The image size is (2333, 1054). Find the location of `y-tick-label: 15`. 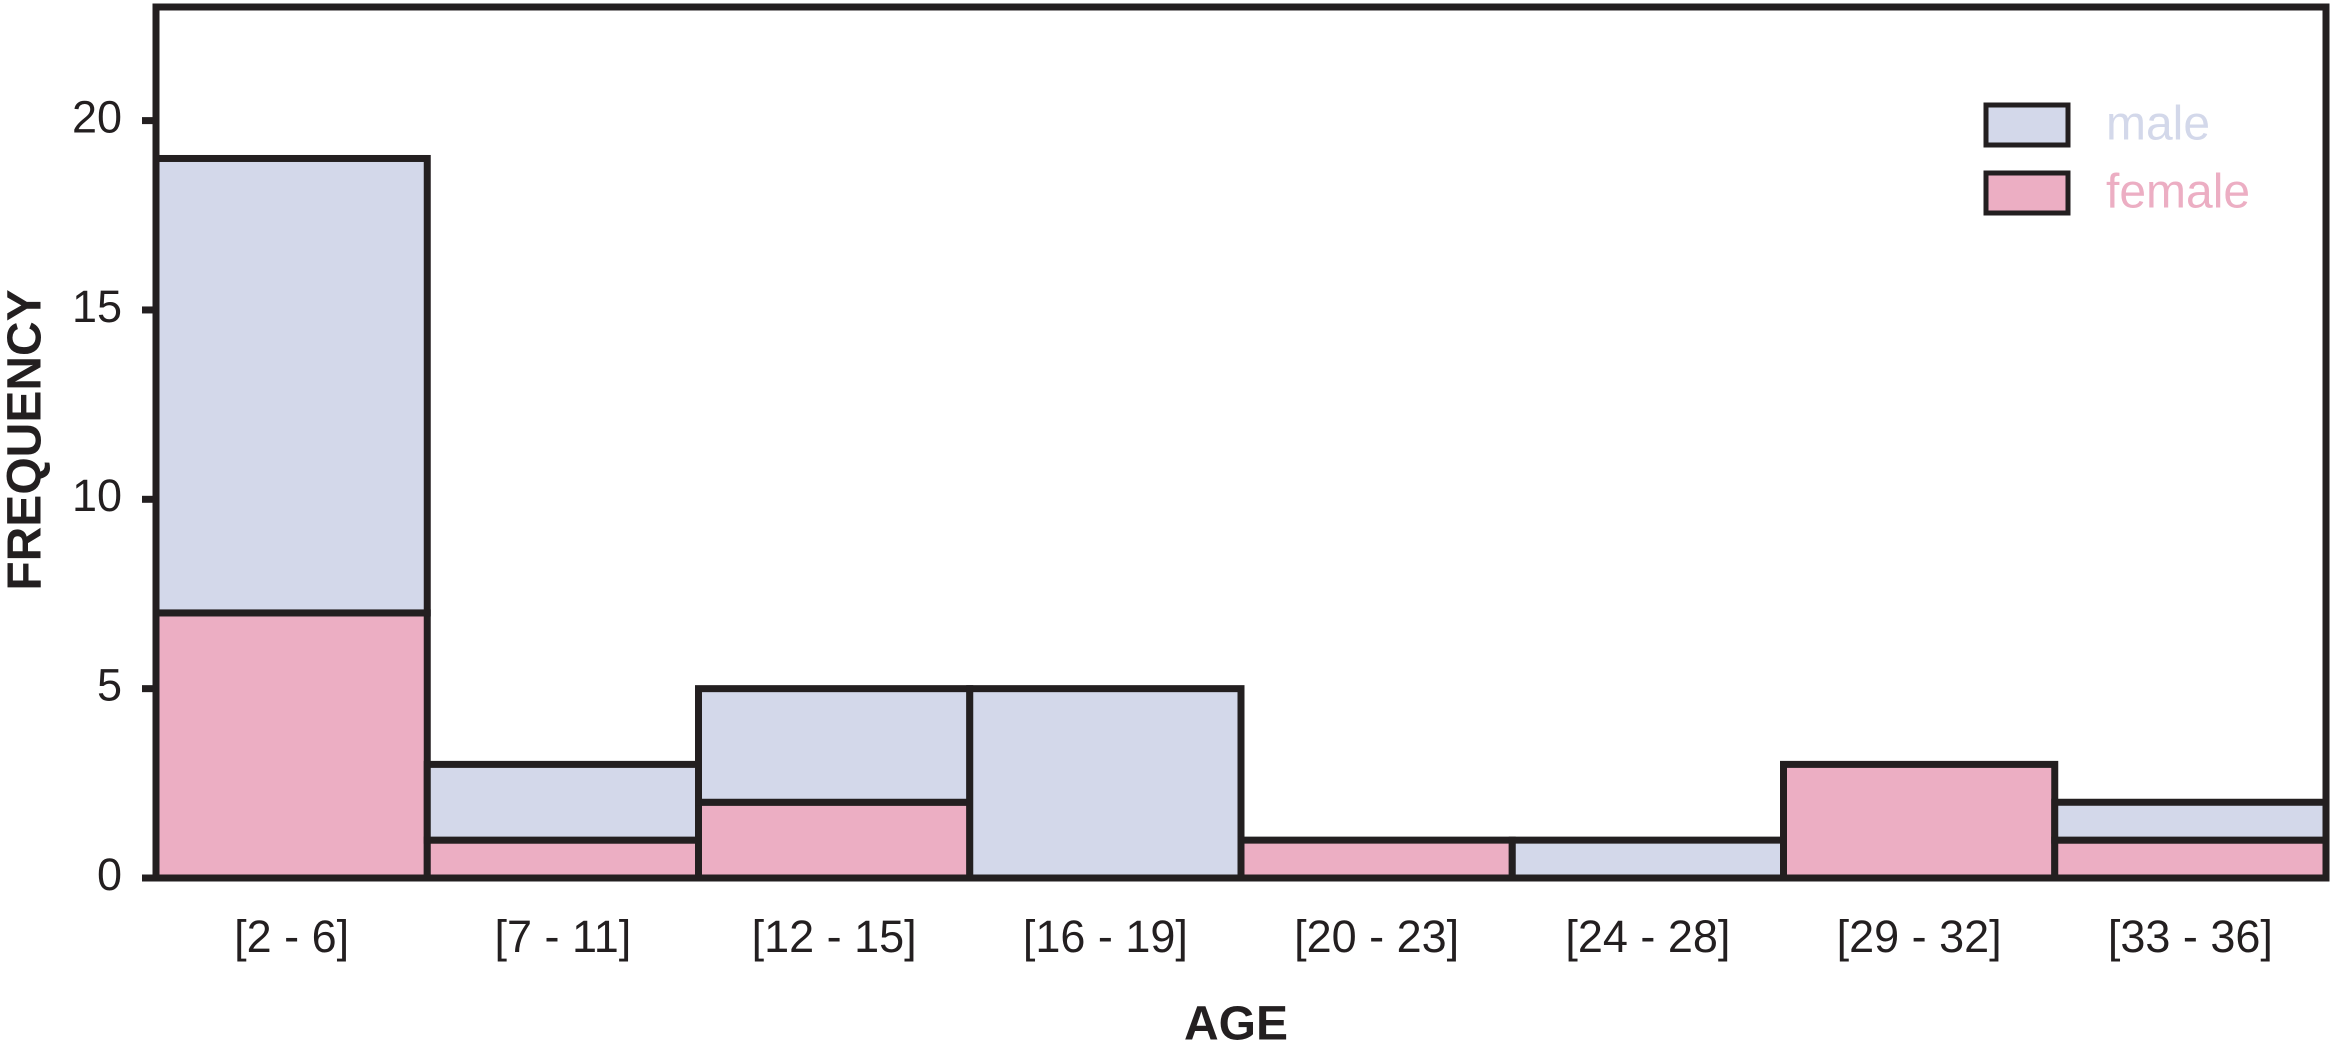

y-tick-label: 15 is located at coordinates (97, 306).